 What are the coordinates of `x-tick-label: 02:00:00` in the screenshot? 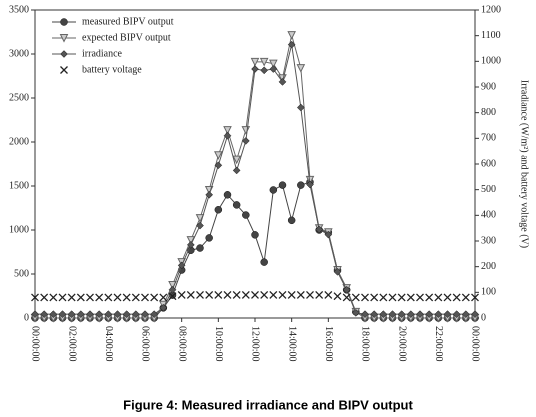 It's located at (71, 344).